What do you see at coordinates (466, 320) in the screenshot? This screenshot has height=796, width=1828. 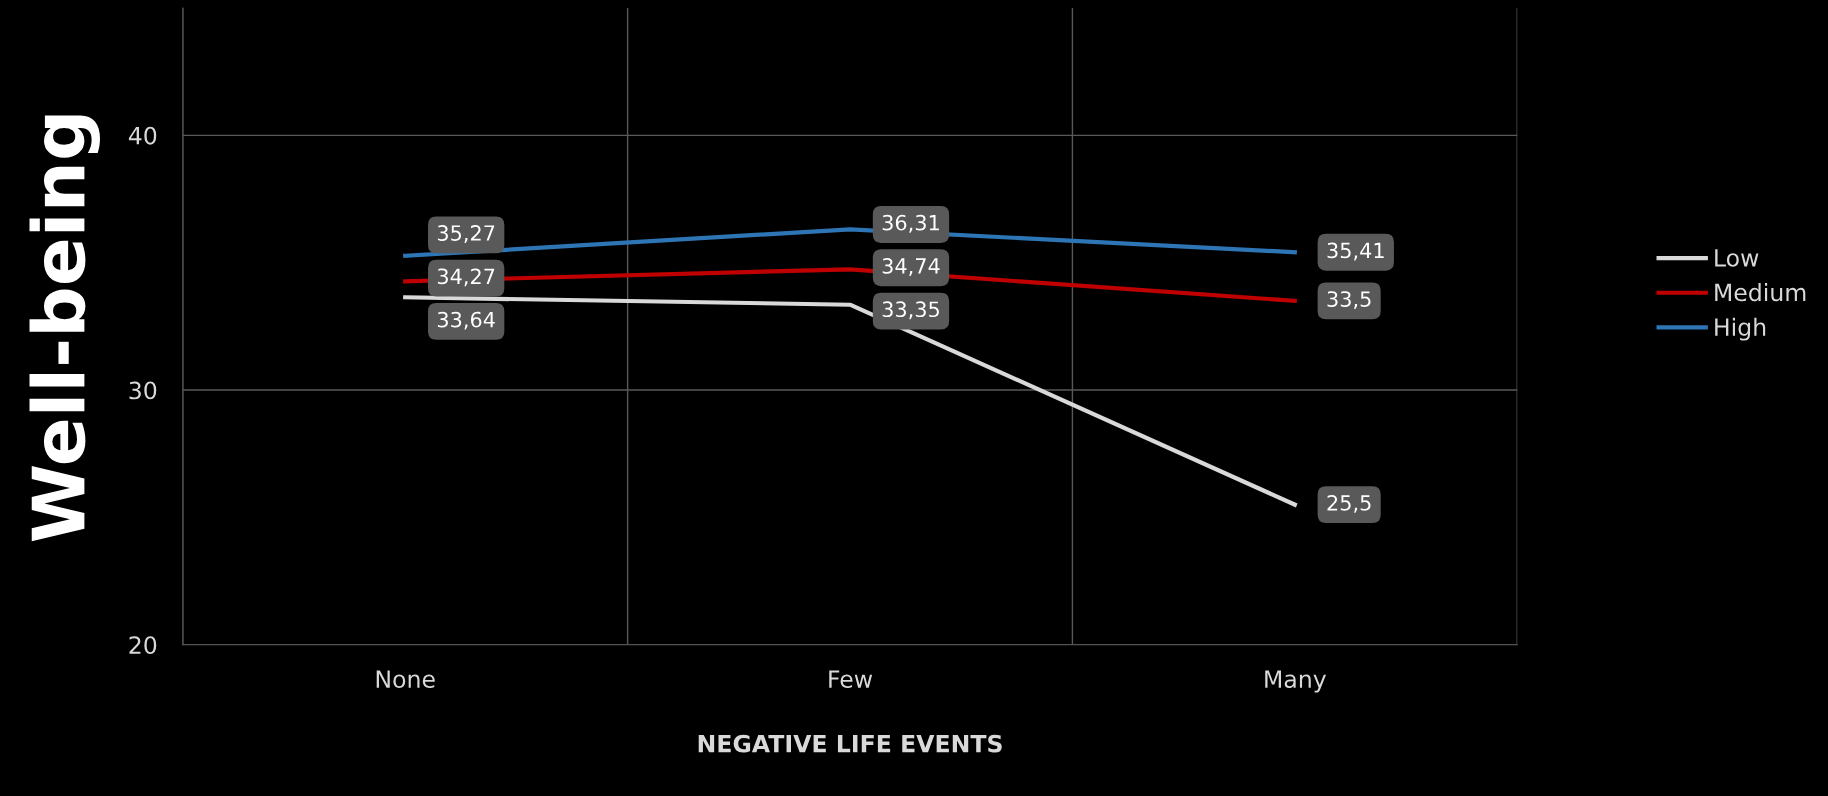 I see `data-label: 33,64` at bounding box center [466, 320].